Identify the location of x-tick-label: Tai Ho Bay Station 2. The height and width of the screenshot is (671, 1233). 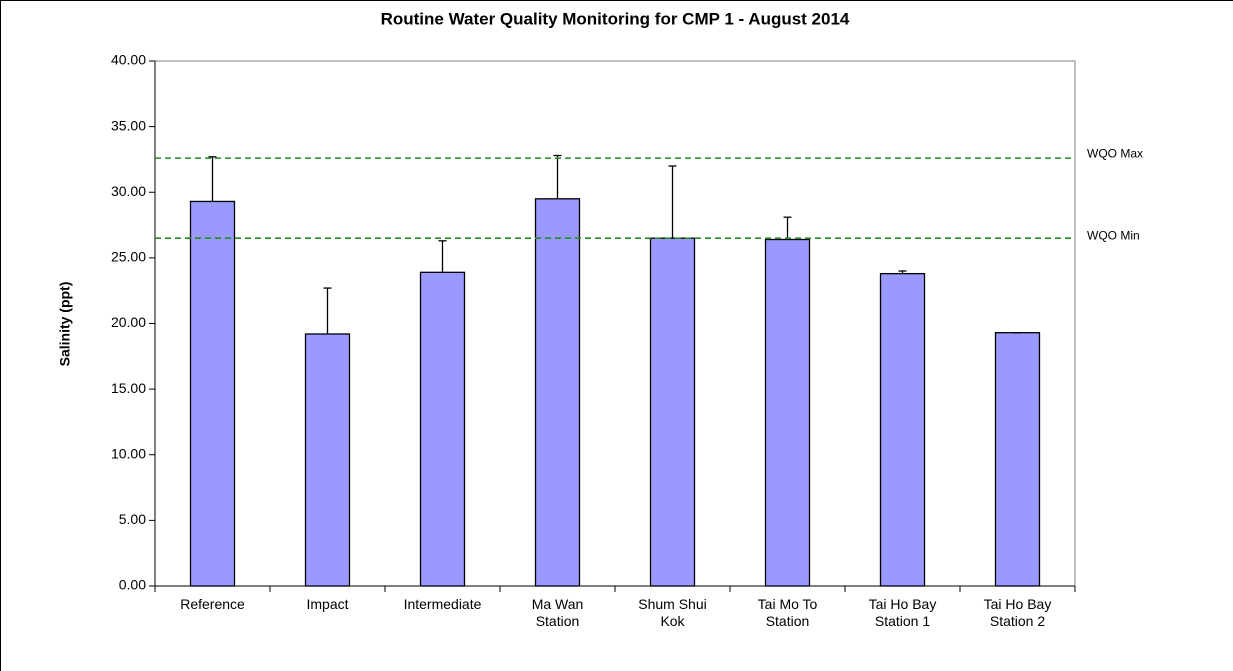
(1017, 612).